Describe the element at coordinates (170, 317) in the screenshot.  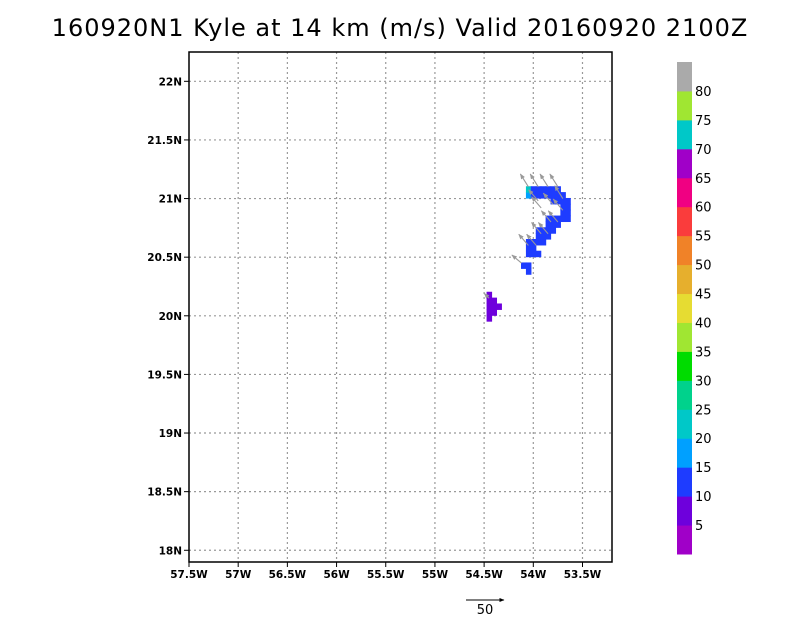
I see `y-tick-label: 20N` at that location.